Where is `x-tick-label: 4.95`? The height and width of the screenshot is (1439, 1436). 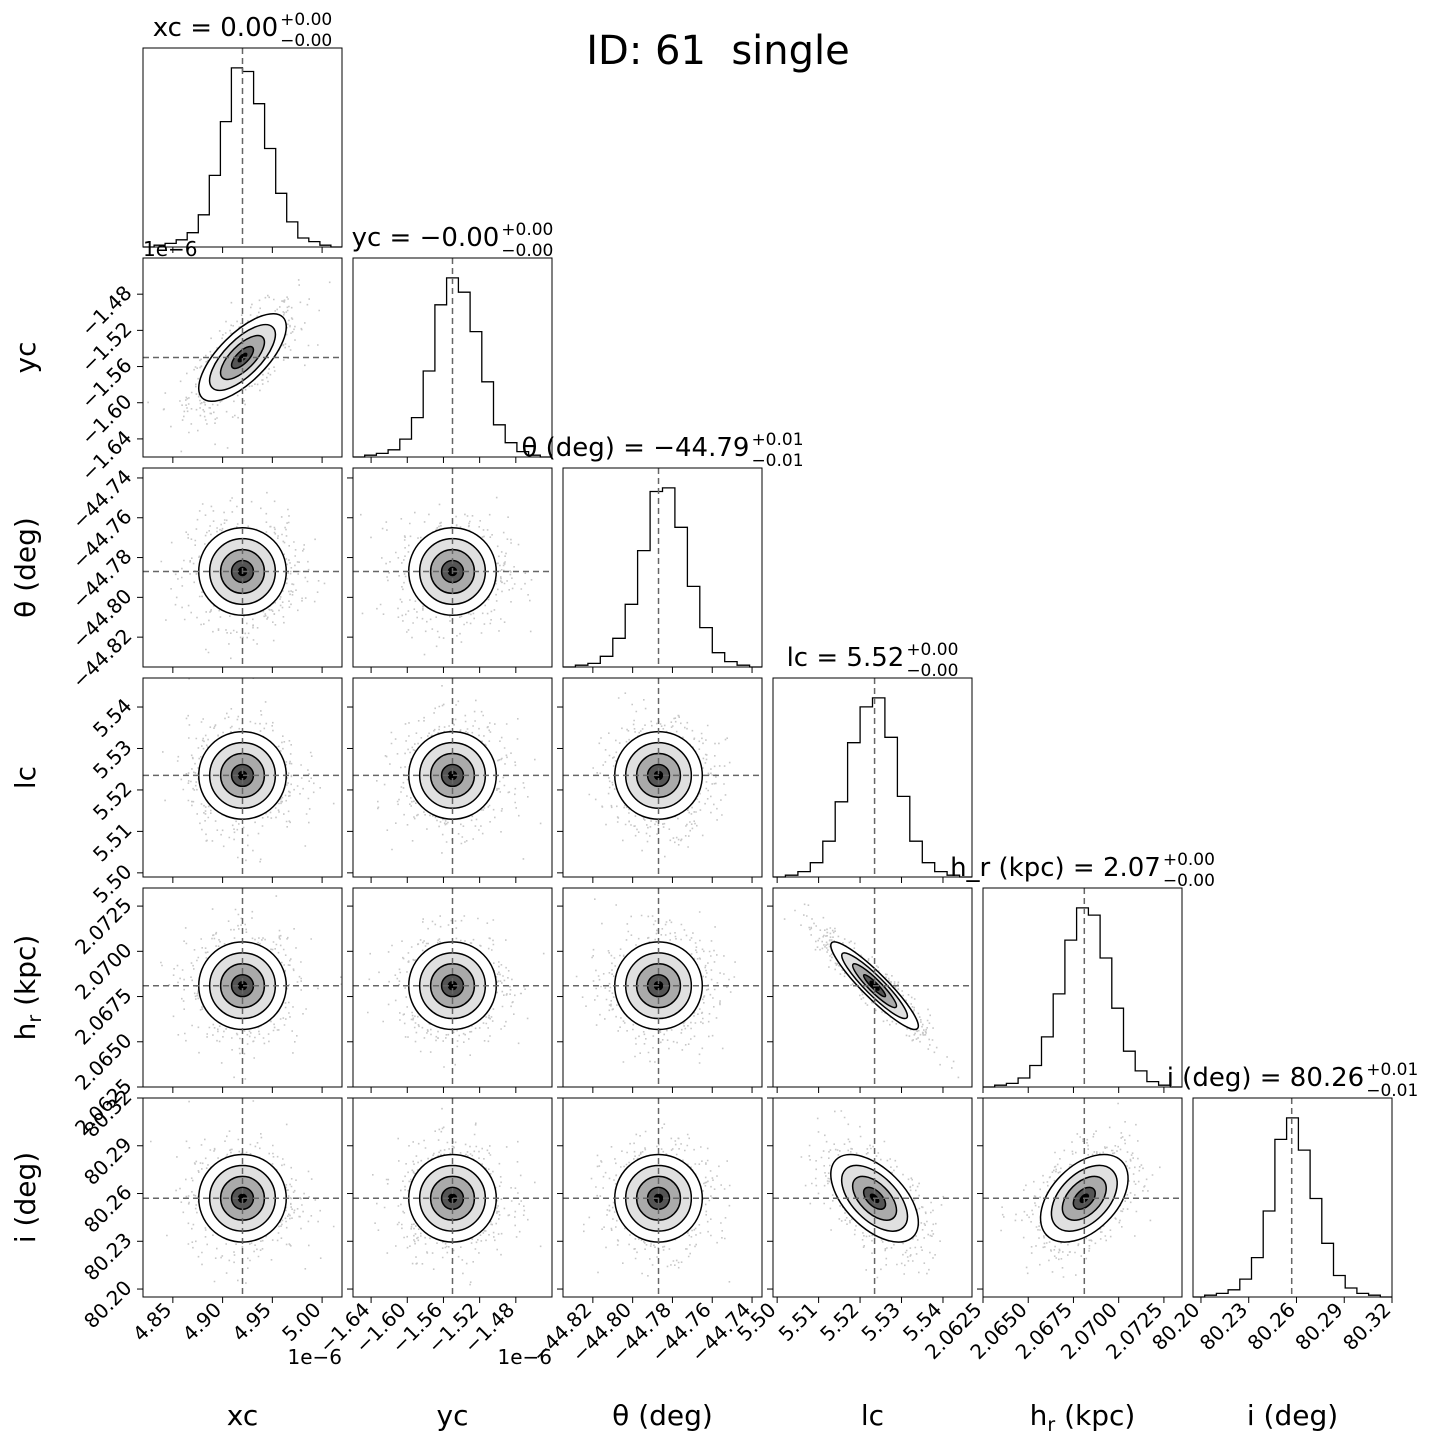
x-tick-label: 4.95 is located at coordinates (251, 1322).